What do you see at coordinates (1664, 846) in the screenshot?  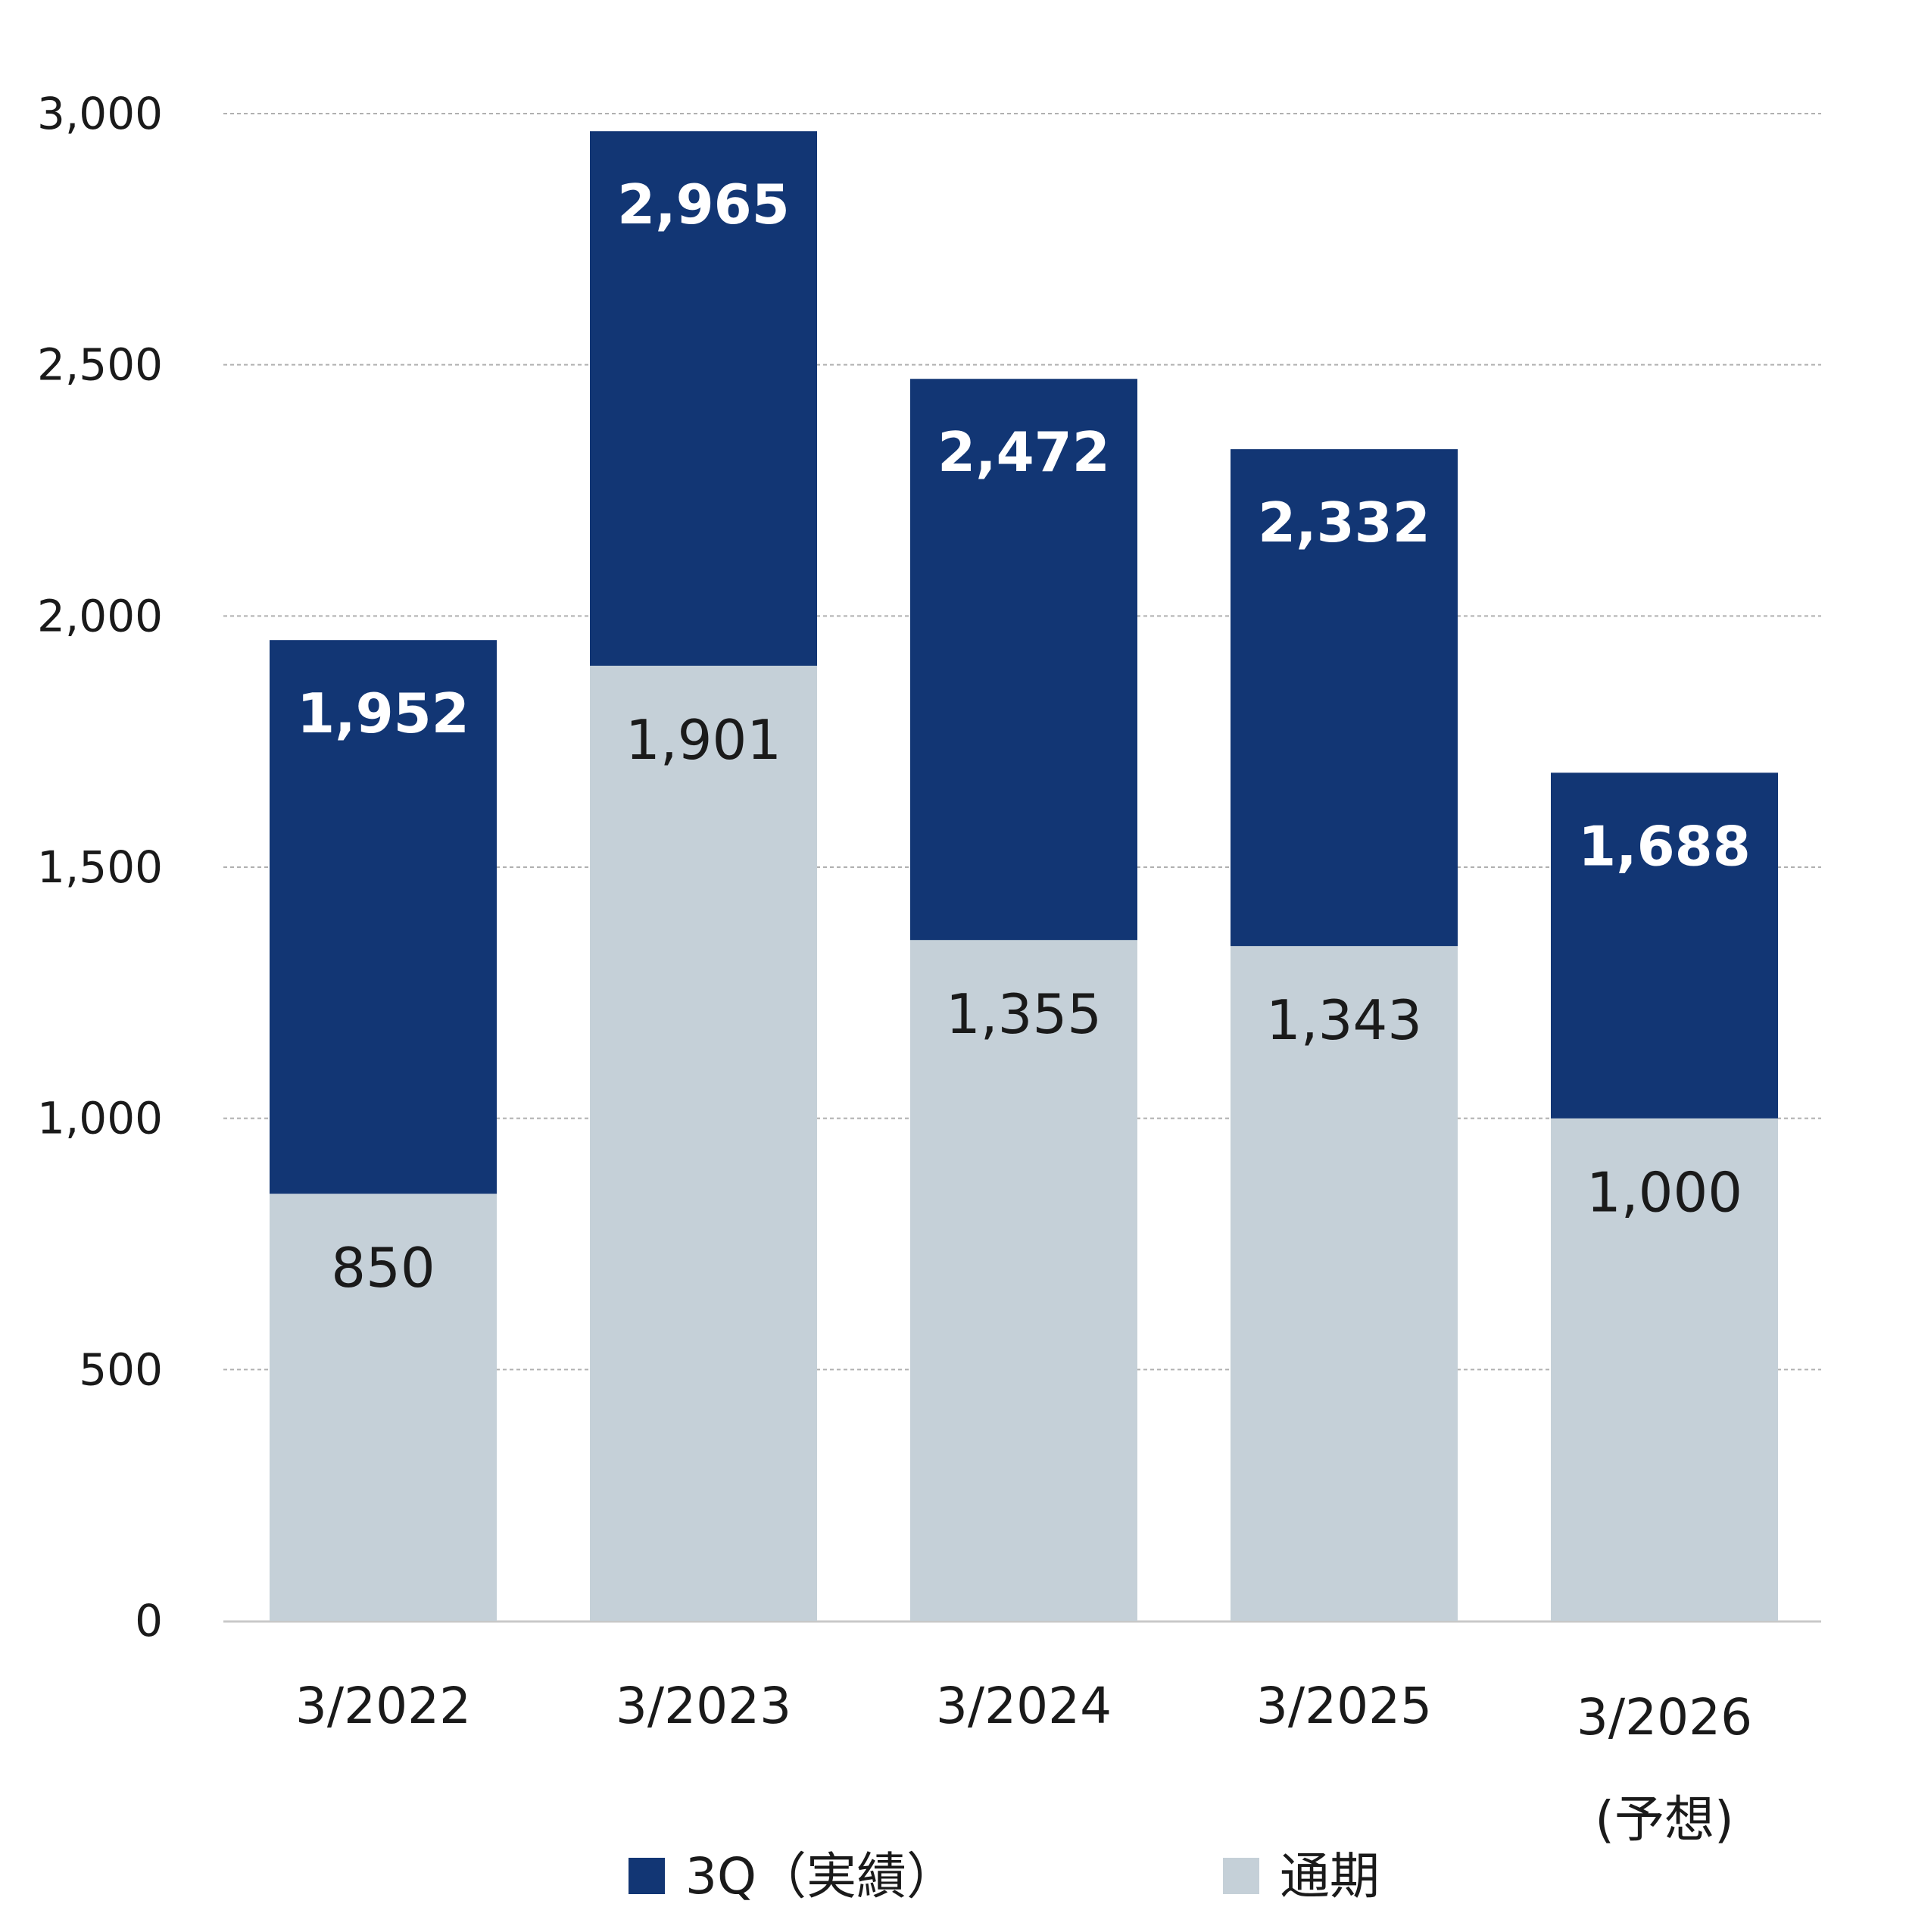 I see `data-label-3q: 1,688` at bounding box center [1664, 846].